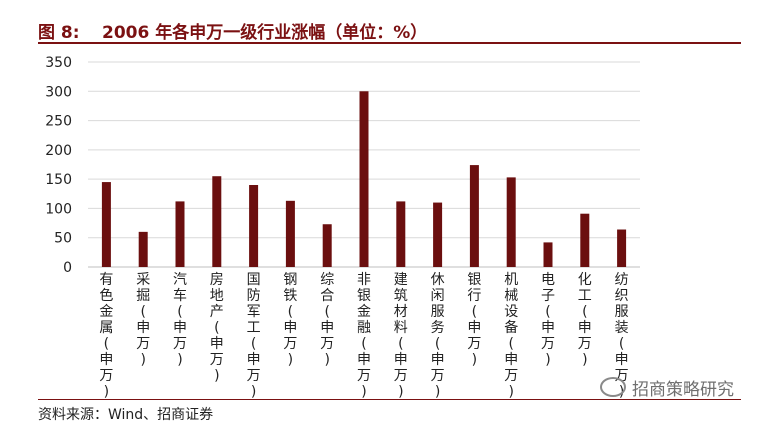 Image resolution: width=781 pixels, height=435 pixels. Describe the element at coordinates (585, 320) in the screenshot. I see `x-tick-label: 化工(申万)` at that location.